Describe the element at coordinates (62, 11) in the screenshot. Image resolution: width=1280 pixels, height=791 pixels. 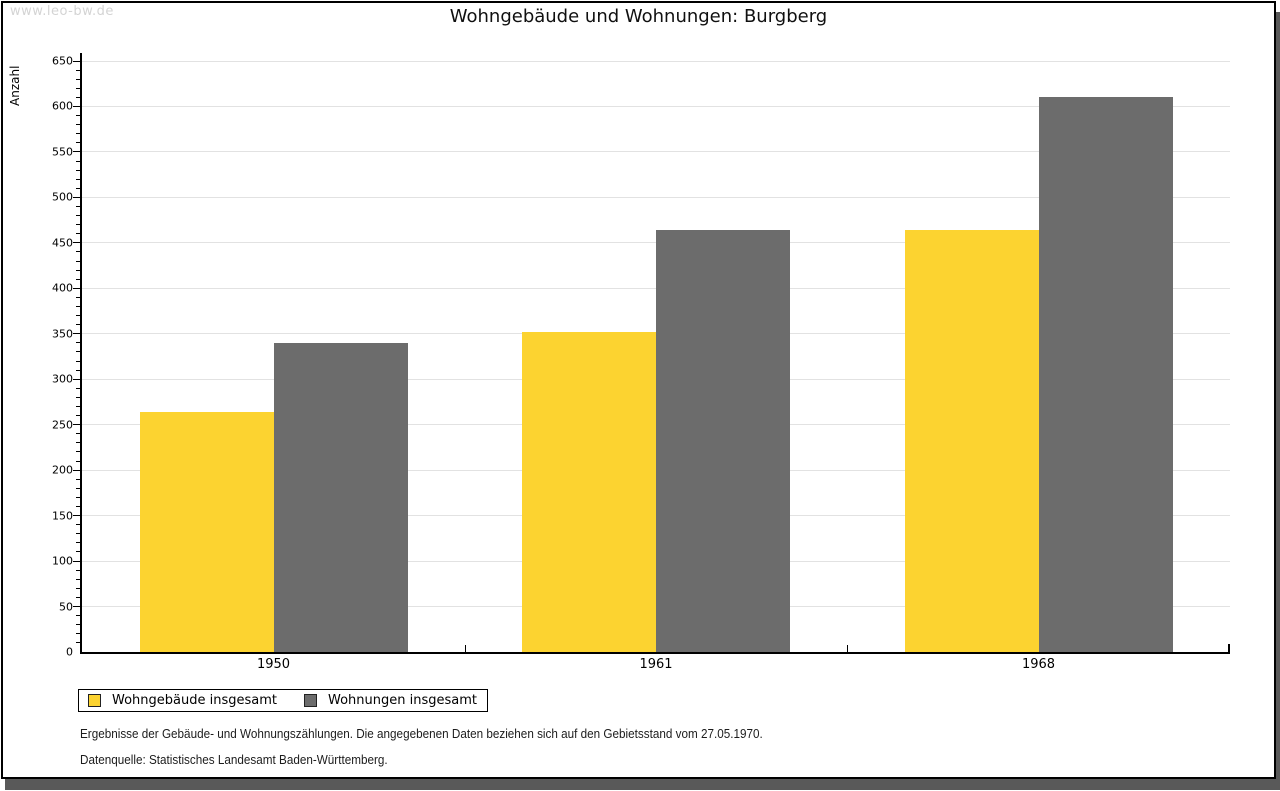
I see `watermark: www.leo-bw.de` at that location.